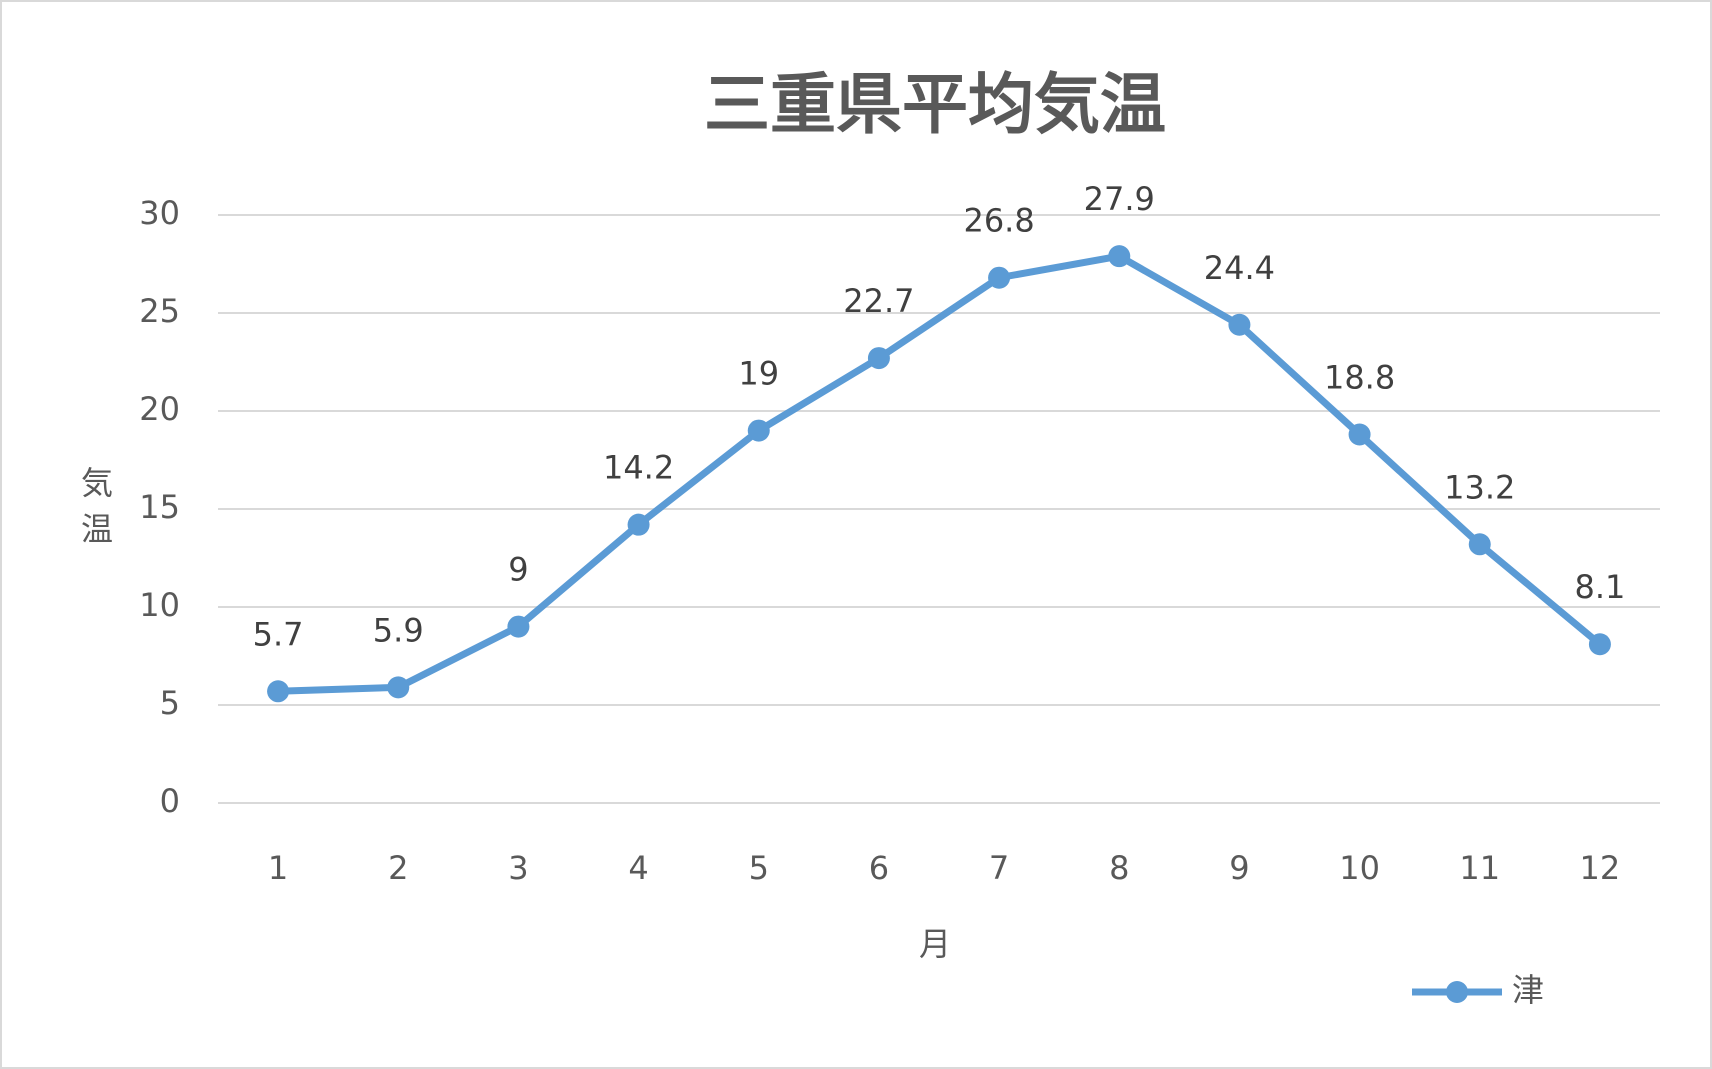 Image resolution: width=1712 pixels, height=1069 pixels. Describe the element at coordinates (1359, 378) in the screenshot. I see `data-label: 18.8` at that location.